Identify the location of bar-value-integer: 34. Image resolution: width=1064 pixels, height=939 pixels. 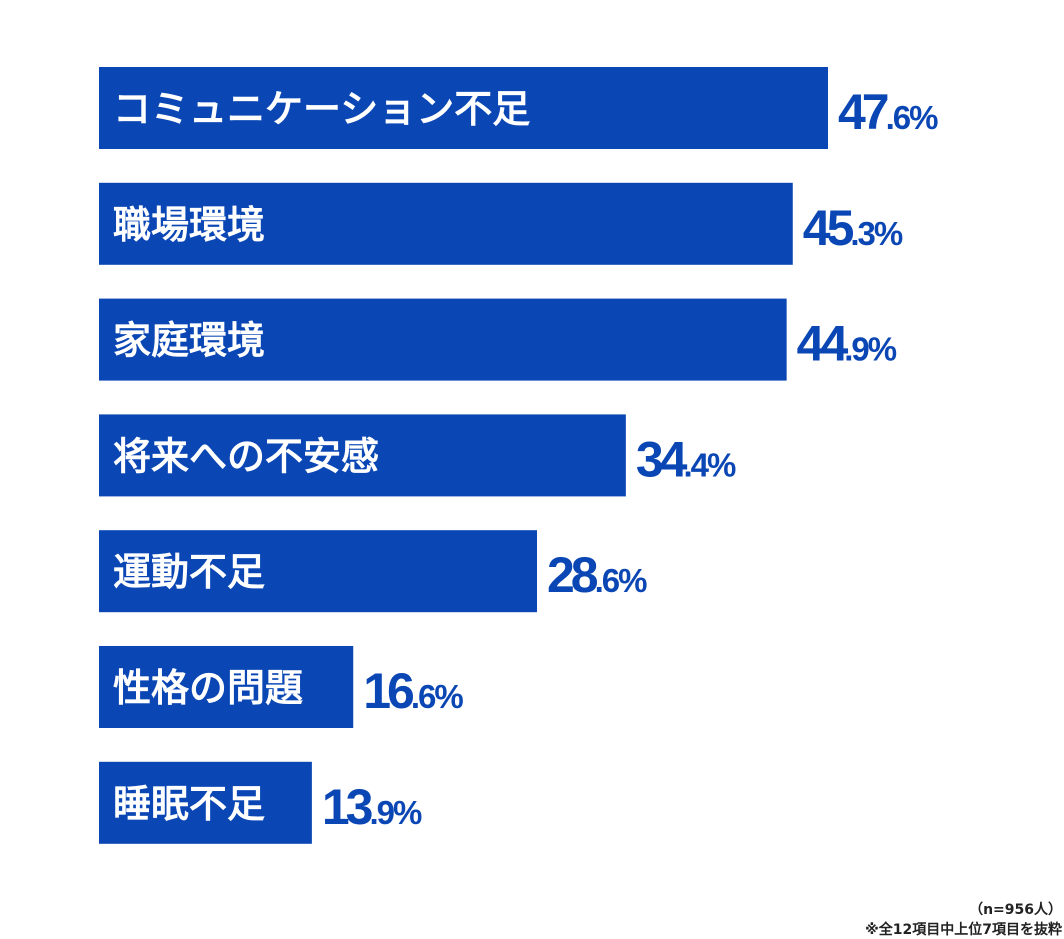
(662, 459).